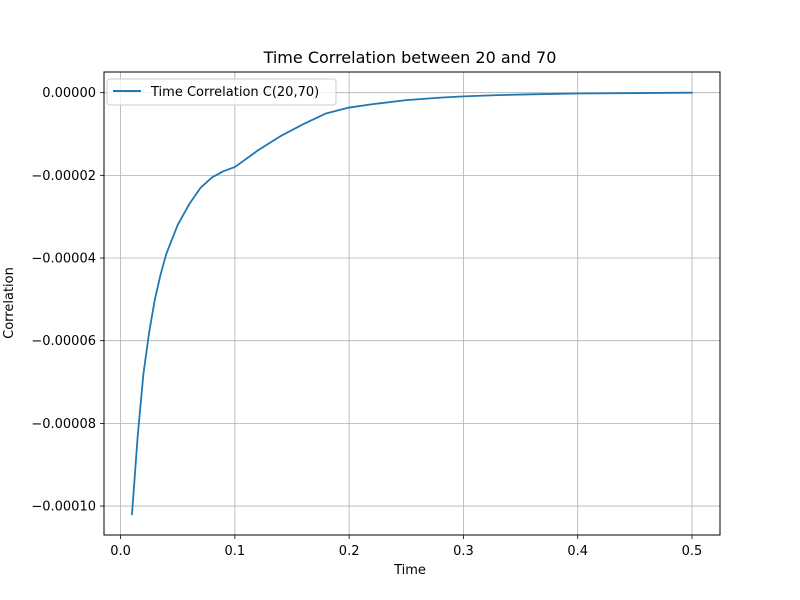 This screenshot has width=800, height=600. I want to click on legend-box, so click(221, 92).